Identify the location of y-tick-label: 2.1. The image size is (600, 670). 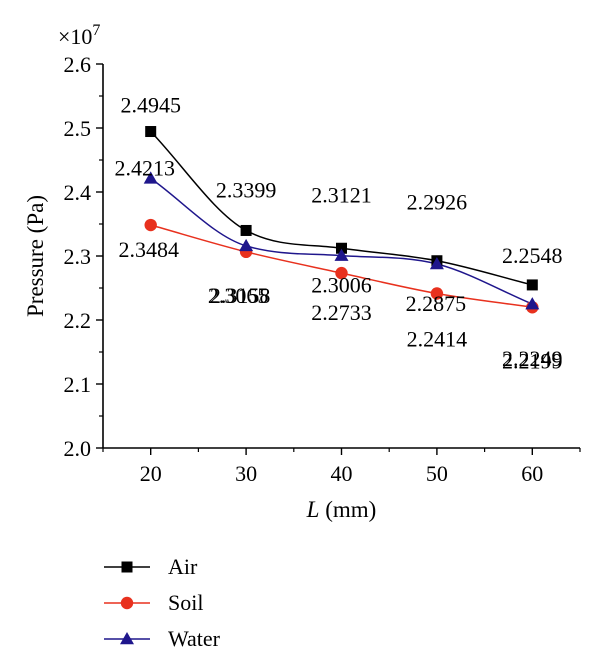
(78, 384).